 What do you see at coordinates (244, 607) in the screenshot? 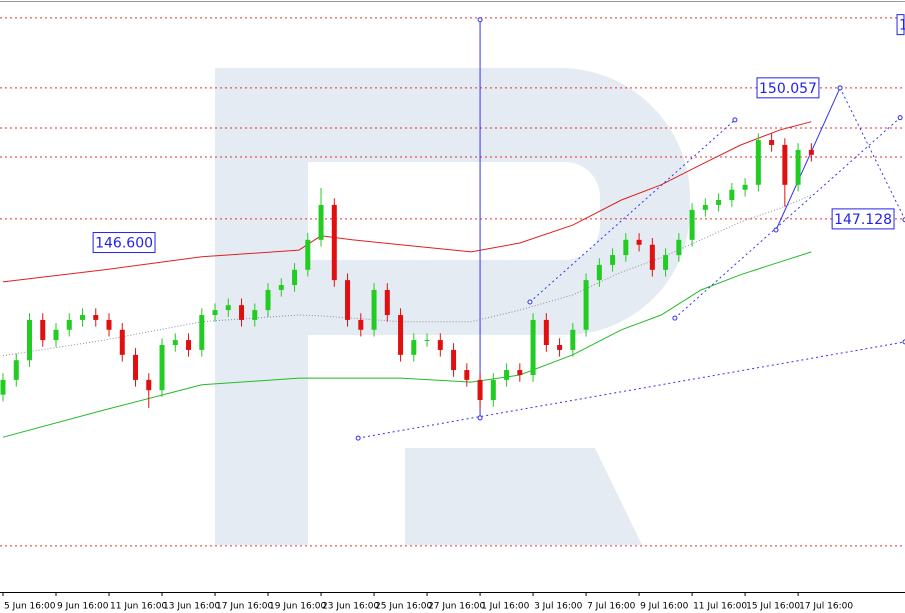
I see `x-tick-label: 17 Jun 16:00` at bounding box center [244, 607].